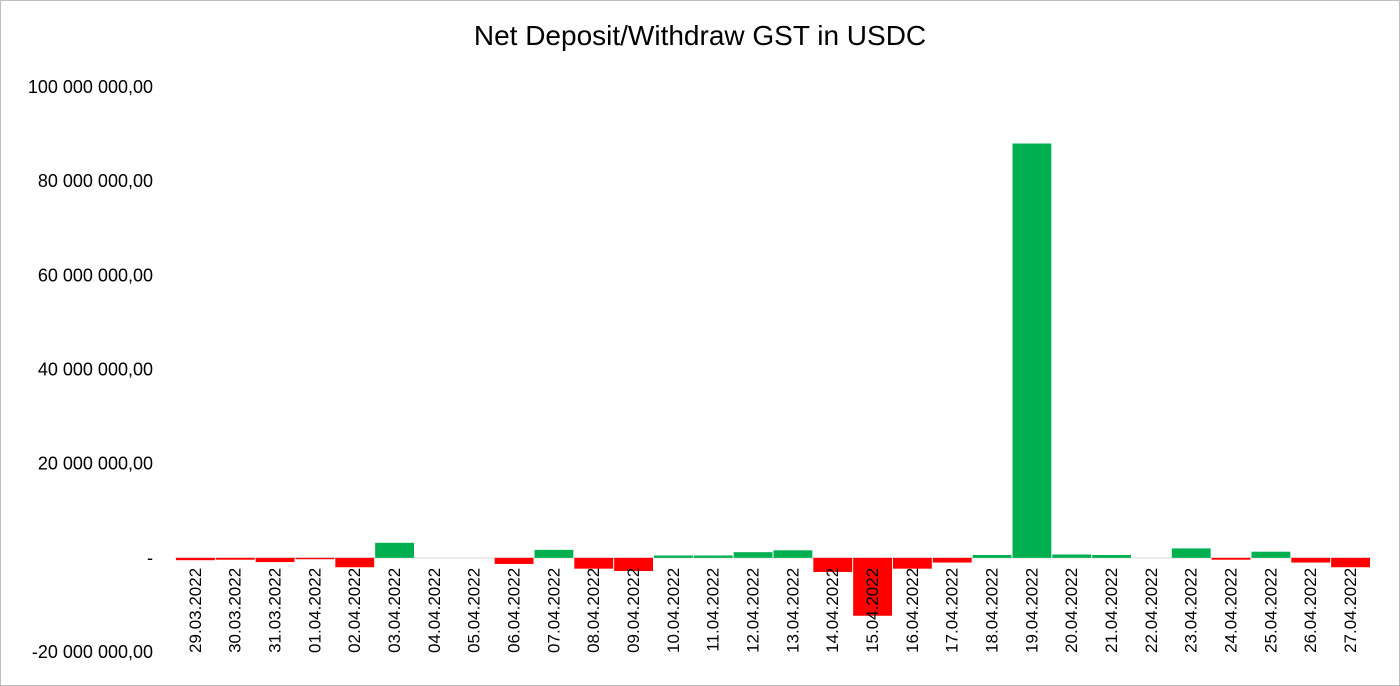  Describe the element at coordinates (753, 610) in the screenshot. I see `x-tick-label: 12.04.2022` at that location.